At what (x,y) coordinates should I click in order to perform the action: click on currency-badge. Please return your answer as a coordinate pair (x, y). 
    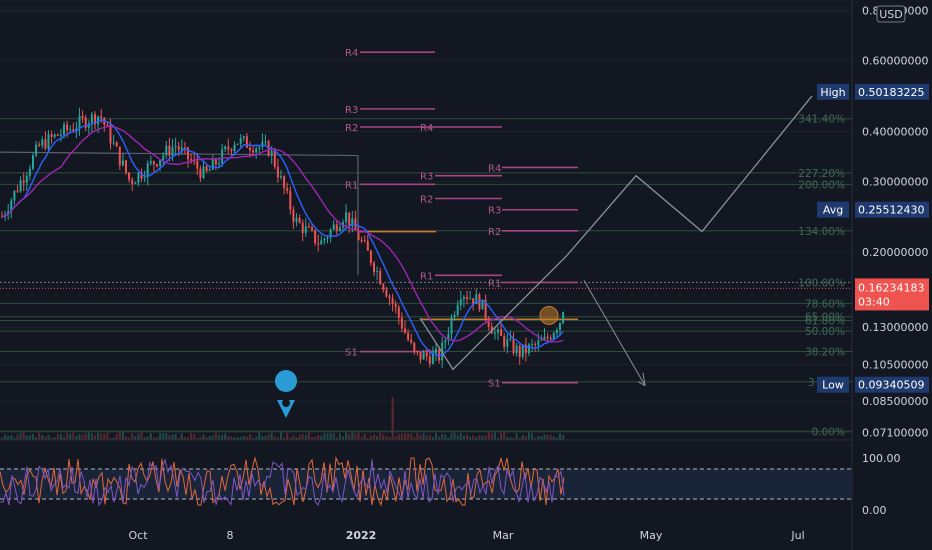
    Looking at the image, I should click on (891, 14).